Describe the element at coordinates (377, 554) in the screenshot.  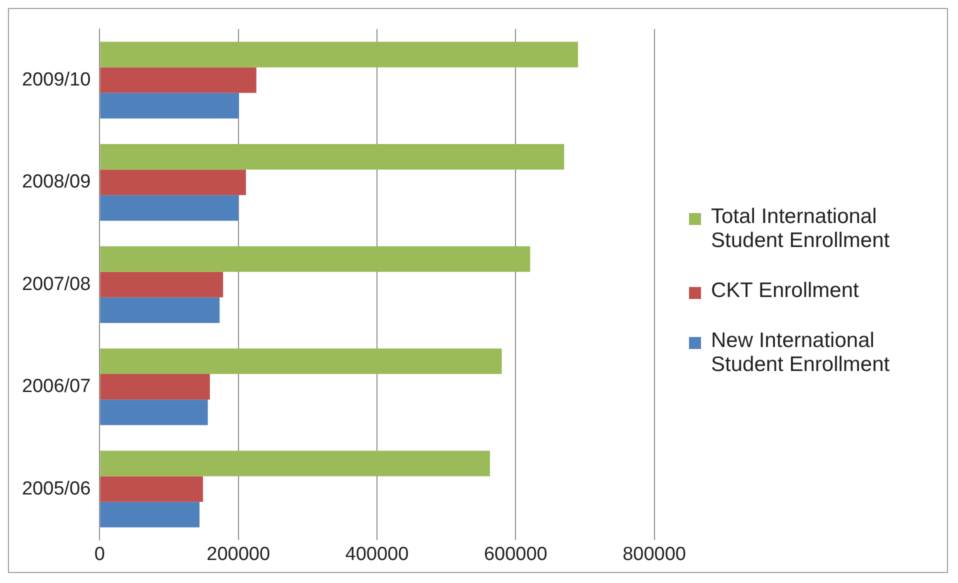
I see `x-tick-label: 400000` at that location.